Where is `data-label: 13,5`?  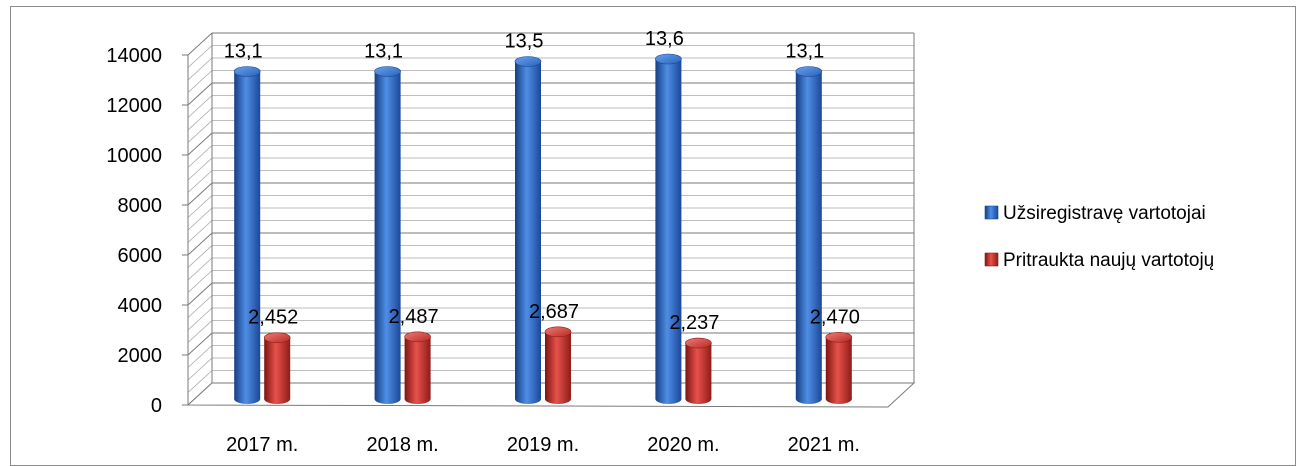
data-label: 13,5 is located at coordinates (524, 42).